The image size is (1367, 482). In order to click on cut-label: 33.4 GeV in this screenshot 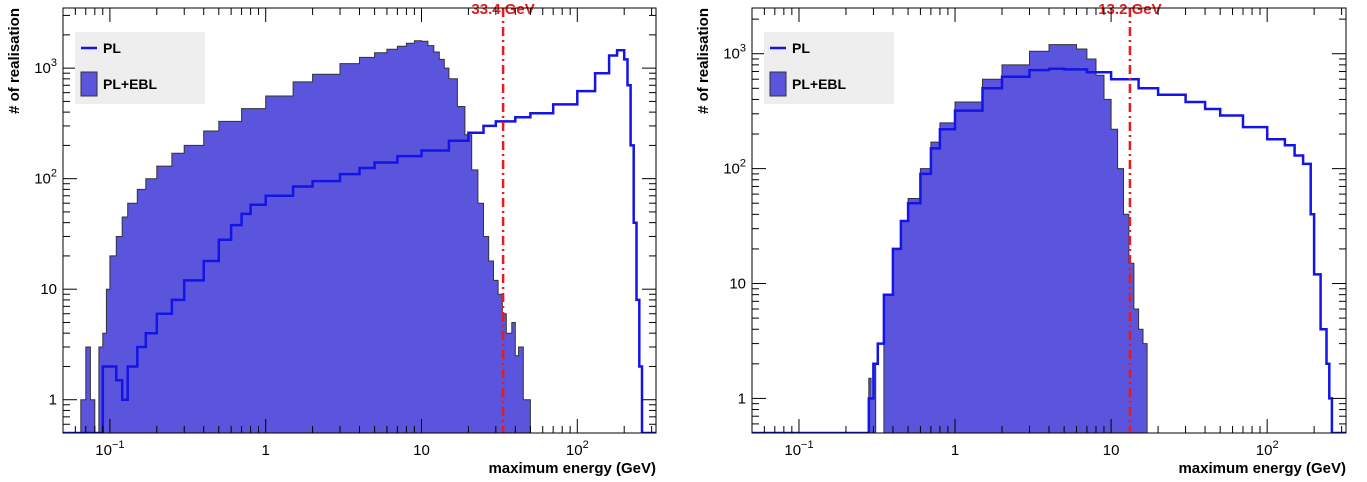, I will do `click(502, 9)`.